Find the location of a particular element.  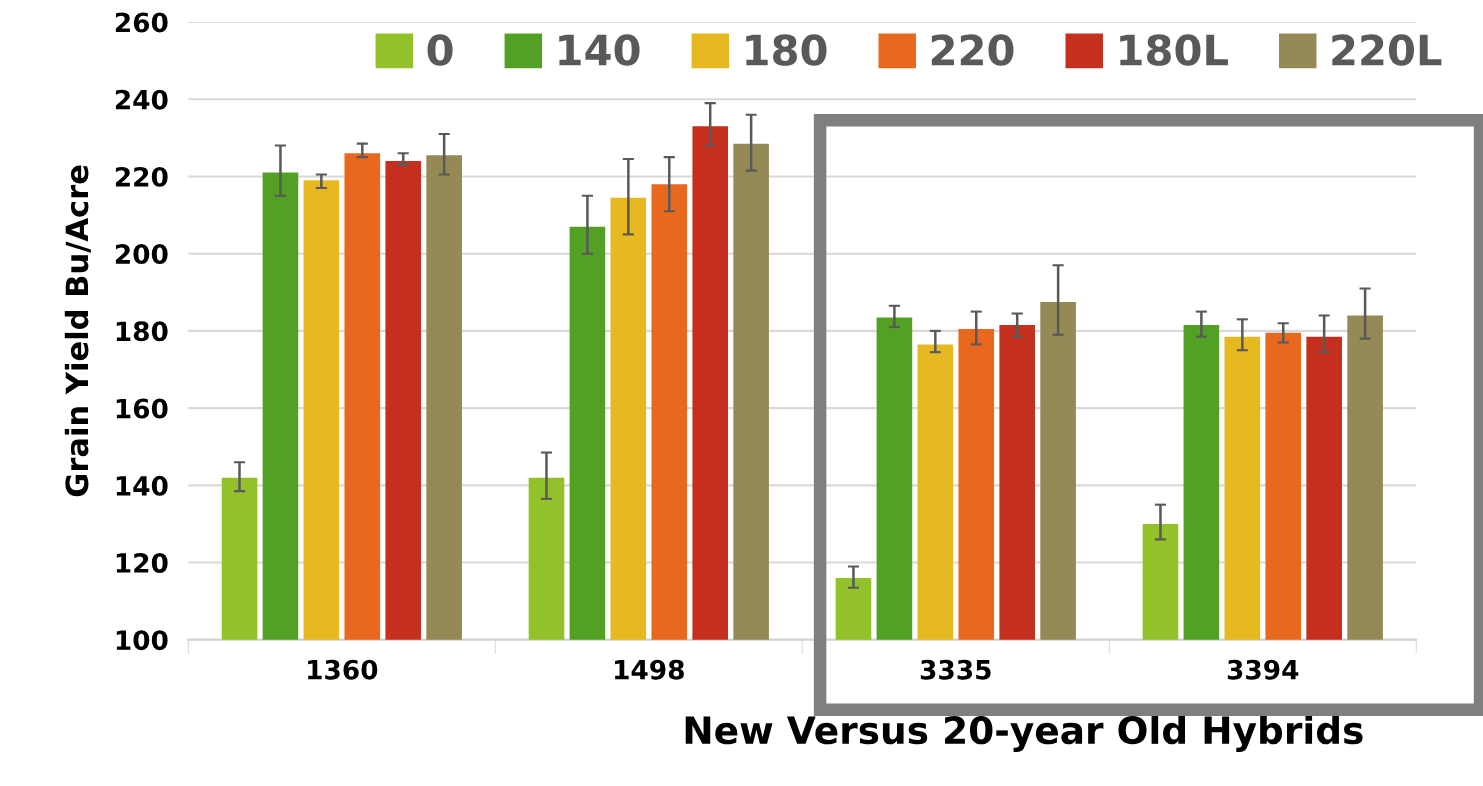

legend-label: 180L is located at coordinates (1174, 50).